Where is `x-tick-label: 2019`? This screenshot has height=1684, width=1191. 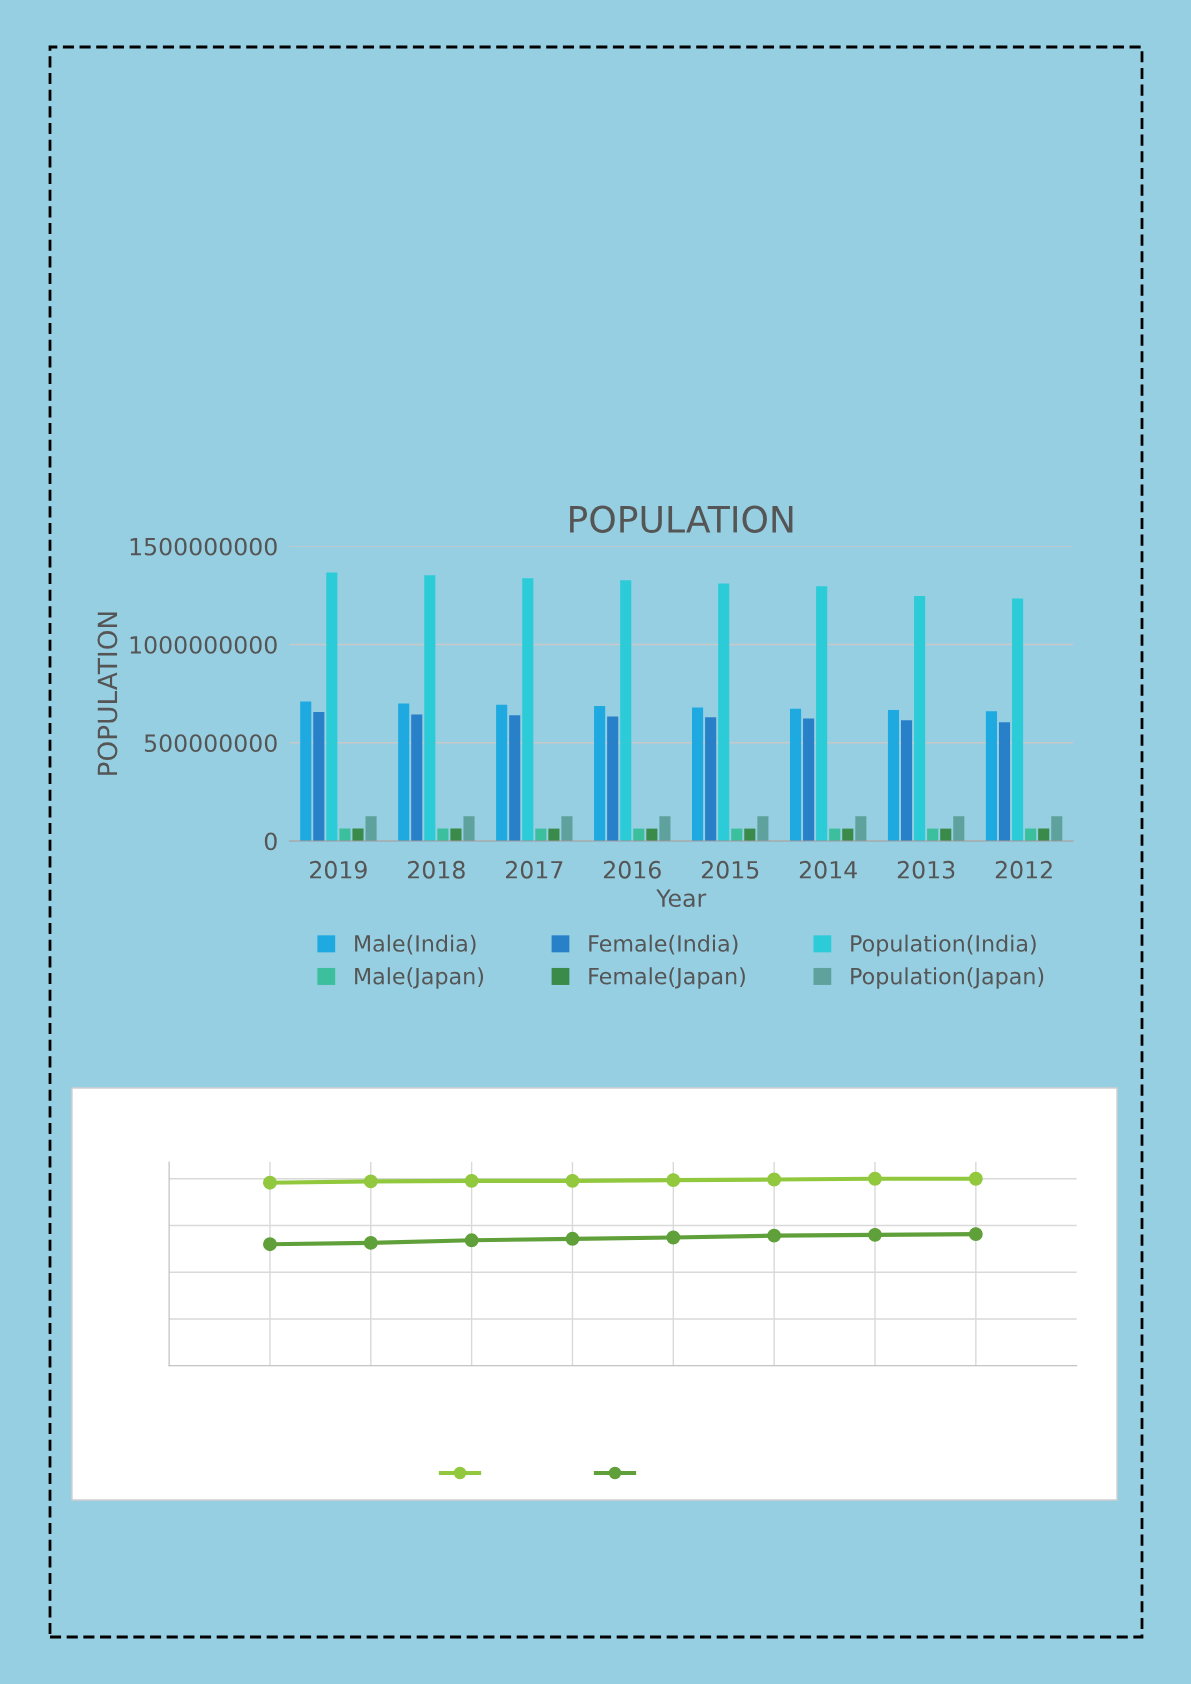
x-tick-label: 2019 is located at coordinates (338, 869).